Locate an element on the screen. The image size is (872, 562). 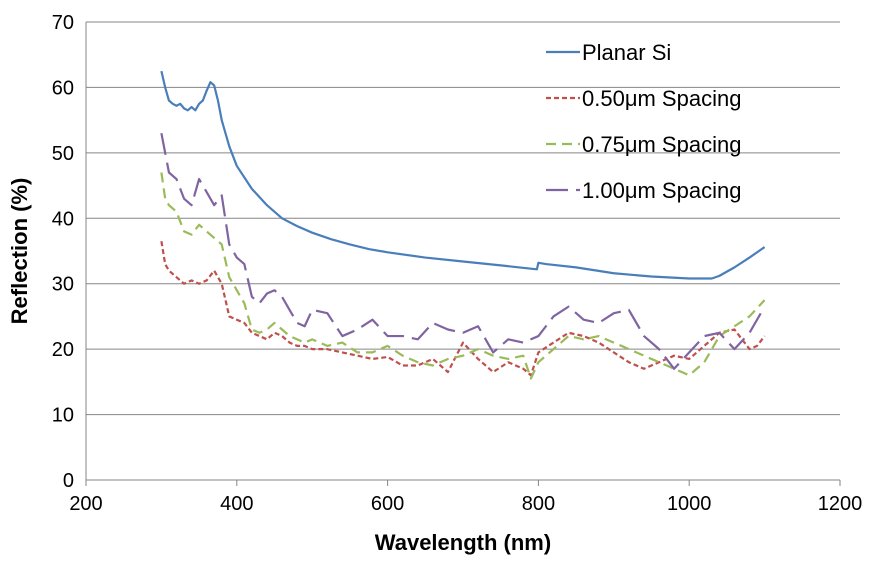
legend-label-1: Planar Si is located at coordinates (626, 52).